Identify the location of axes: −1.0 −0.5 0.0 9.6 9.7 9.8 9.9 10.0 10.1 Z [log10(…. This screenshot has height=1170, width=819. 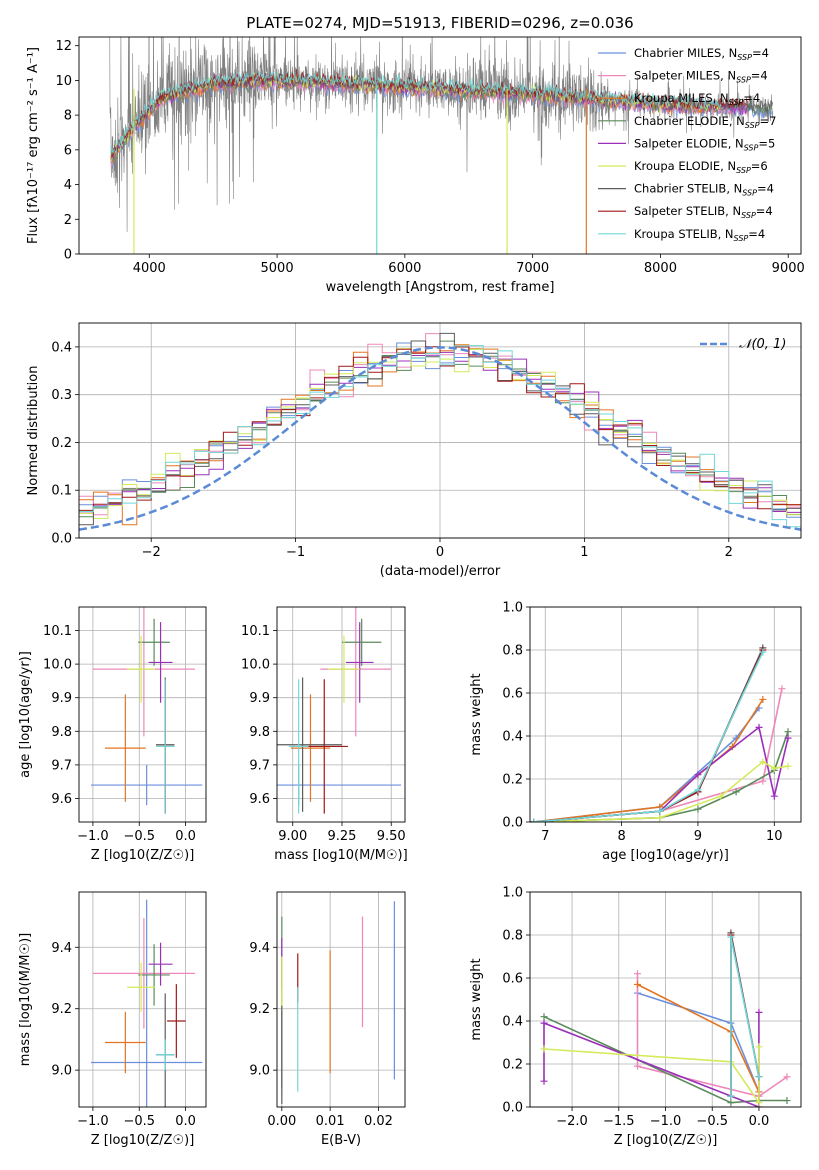
(112, 734).